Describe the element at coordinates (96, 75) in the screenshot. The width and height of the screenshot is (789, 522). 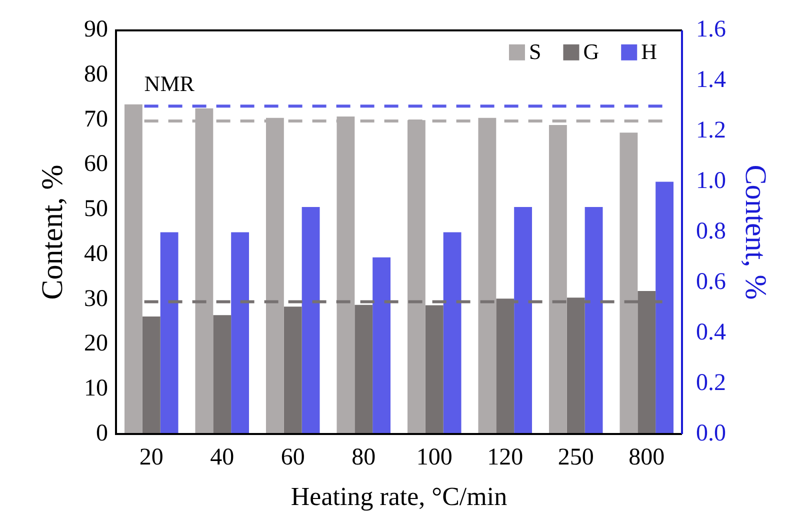
I see `y-tick-label: 80` at that location.